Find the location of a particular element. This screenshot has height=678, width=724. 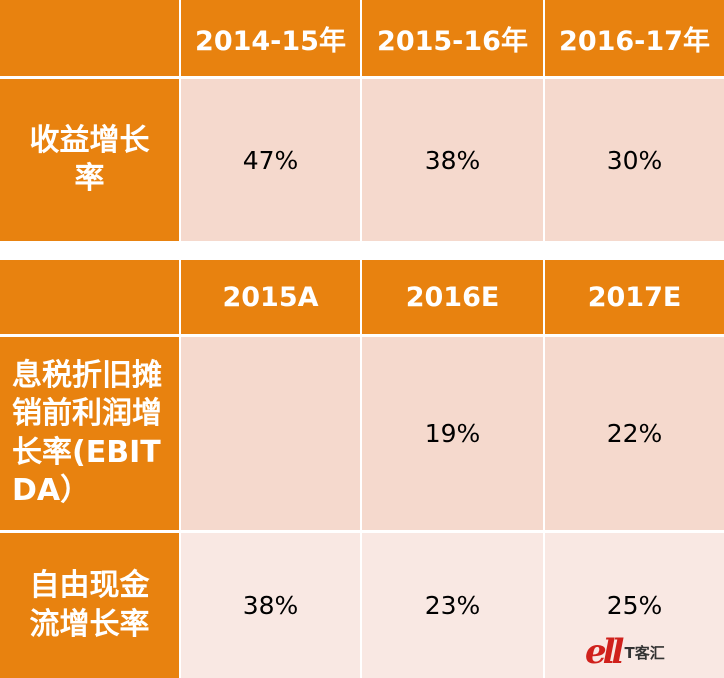

row-label-text: 自由现金流增长率 is located at coordinates (89, 605).